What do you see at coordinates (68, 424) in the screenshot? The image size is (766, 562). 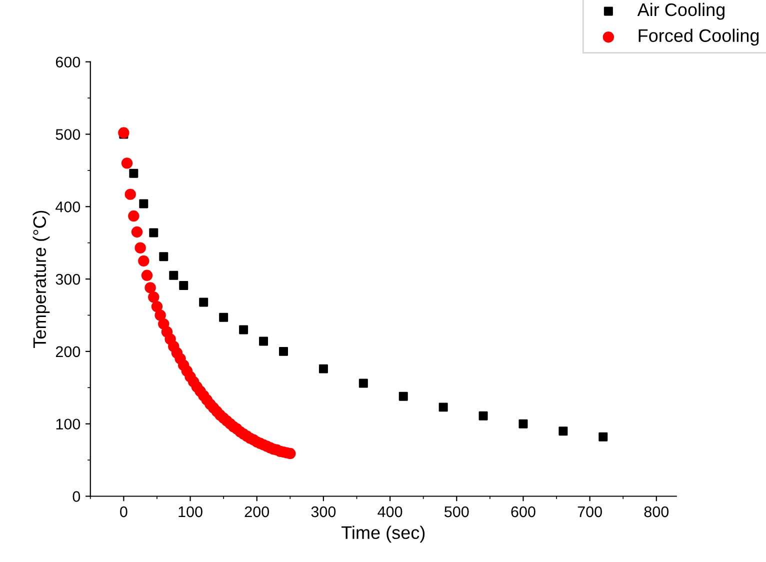 I see `y-tick-label: 100` at bounding box center [68, 424].